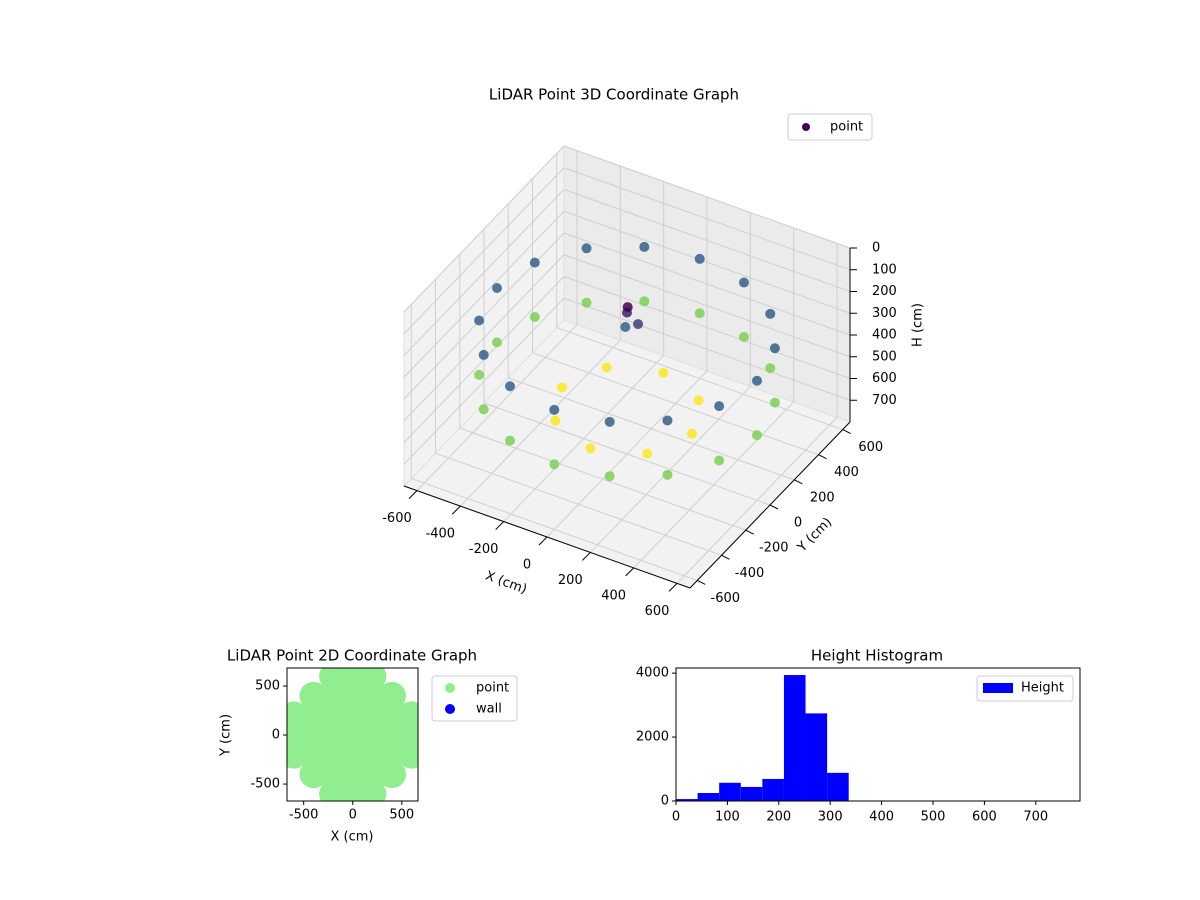  Describe the element at coordinates (652, 673) in the screenshot. I see `y-tick-label: 4000` at that location.